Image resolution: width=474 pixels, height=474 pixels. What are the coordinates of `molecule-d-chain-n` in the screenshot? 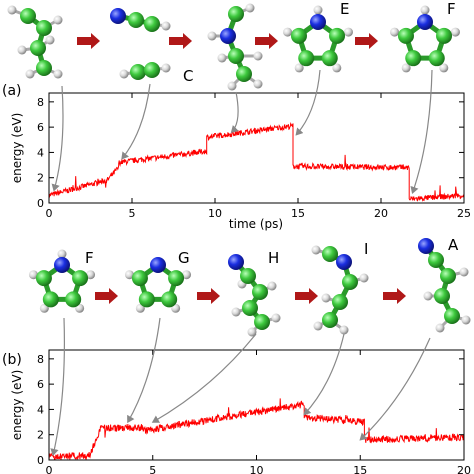 It's located at (235, 47).